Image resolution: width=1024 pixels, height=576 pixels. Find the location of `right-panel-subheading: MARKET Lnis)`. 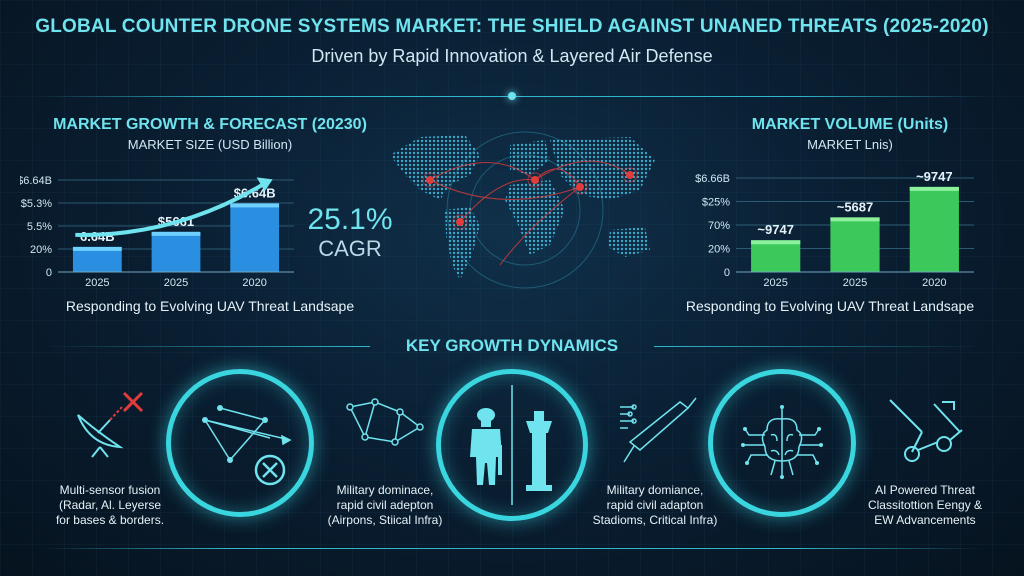

right-panel-subheading: MARKET Lnis) is located at coordinates (850, 144).